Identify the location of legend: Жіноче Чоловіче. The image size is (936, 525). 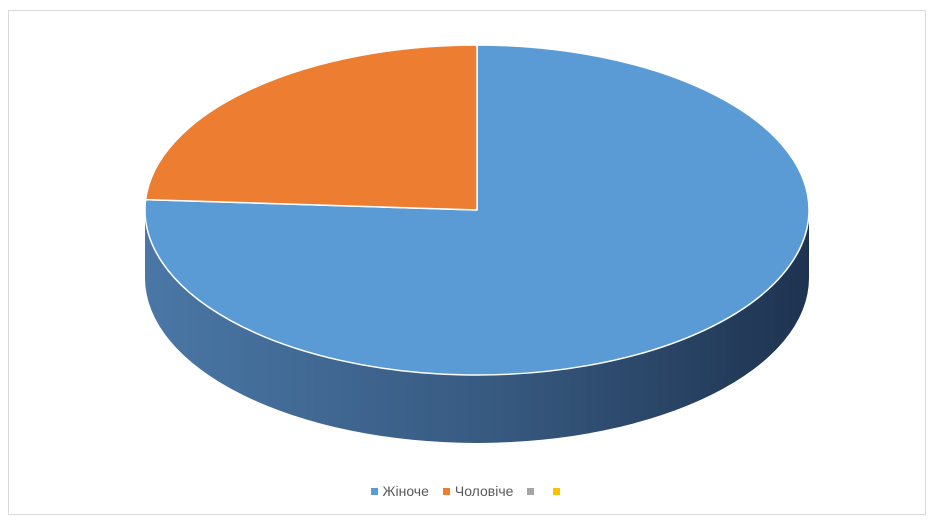
(468, 491).